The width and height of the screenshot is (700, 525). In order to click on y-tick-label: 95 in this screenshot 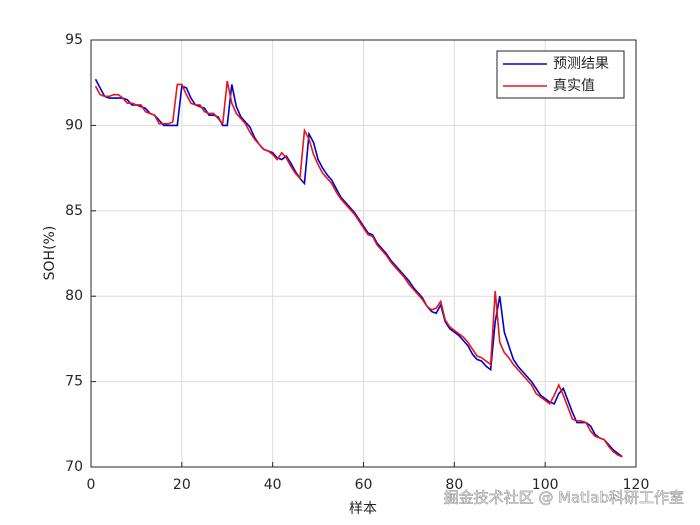, I will do `click(74, 40)`.